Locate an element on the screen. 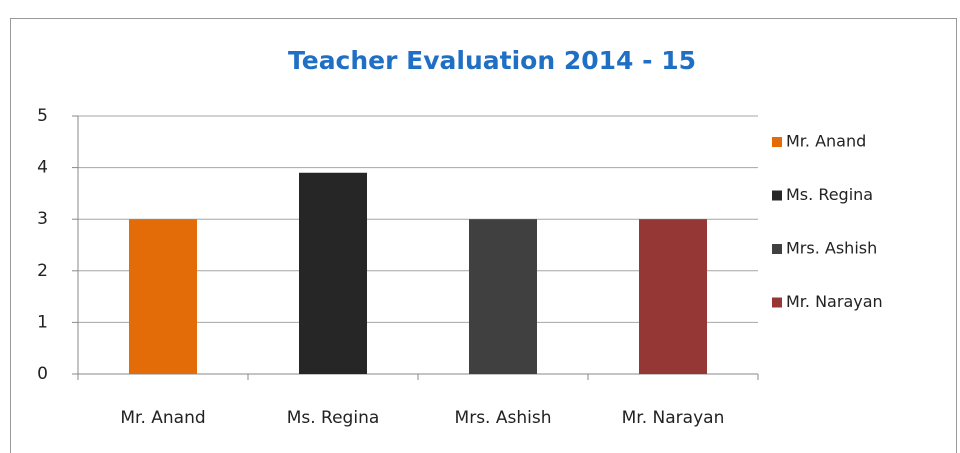 Image resolution: width=960 pixels, height=453 pixels. legend-label: Ms. Regina is located at coordinates (829, 194).